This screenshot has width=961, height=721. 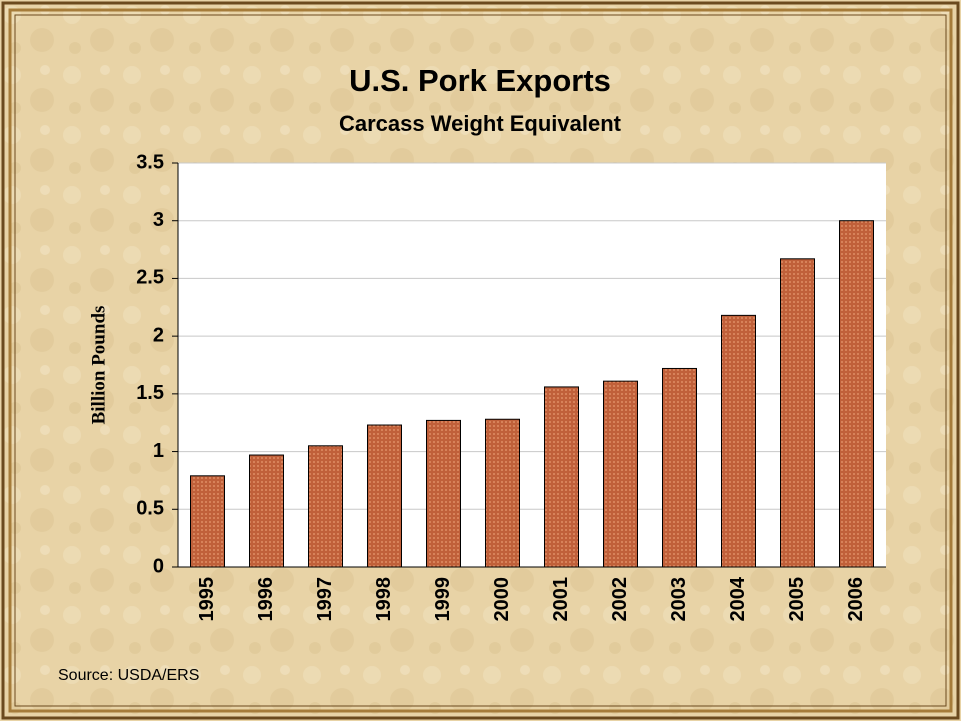 I want to click on x-tick-label: 2003, so click(x=679, y=599).